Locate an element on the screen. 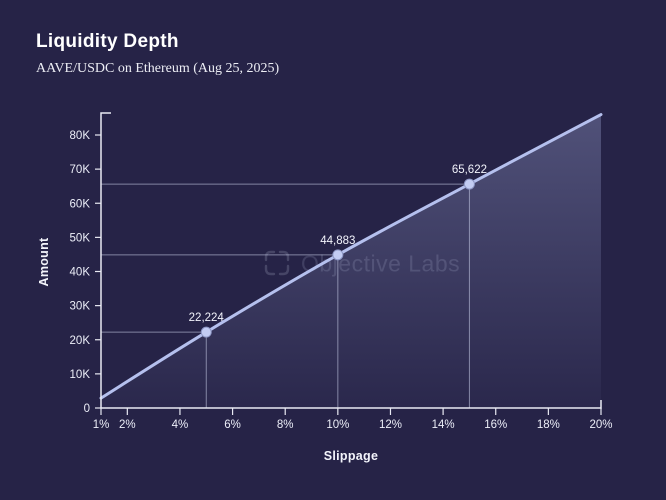 The height and width of the screenshot is (500, 666). y-tick-label: 70K is located at coordinates (80, 170).